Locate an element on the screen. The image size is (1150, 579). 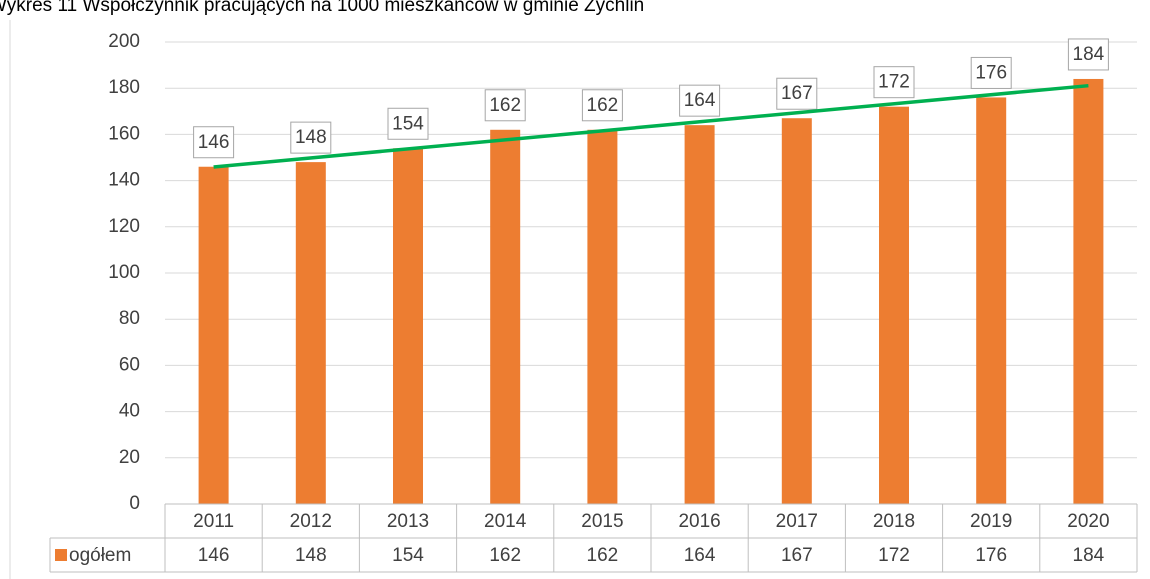
y-tick-label: 20 is located at coordinates (129, 457).